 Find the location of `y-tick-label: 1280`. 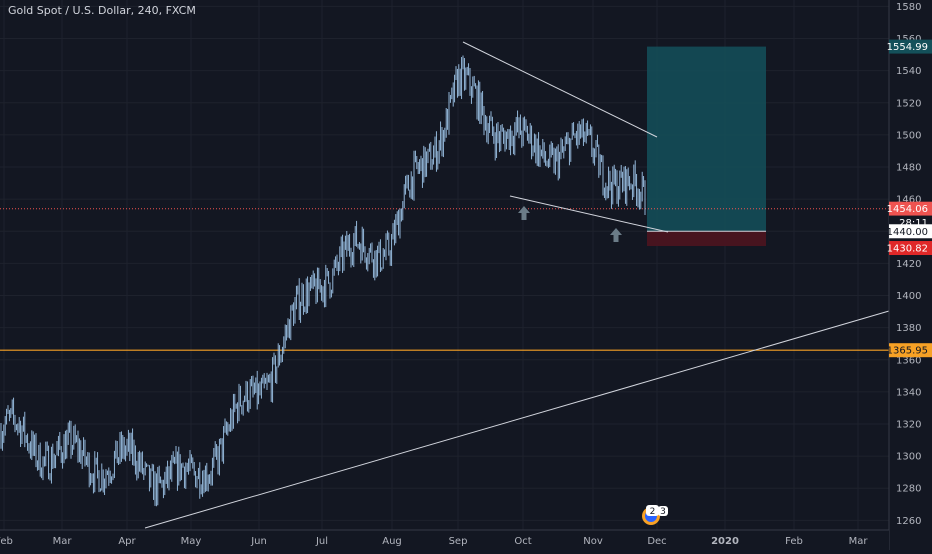

y-tick-label: 1280 is located at coordinates (908, 489).